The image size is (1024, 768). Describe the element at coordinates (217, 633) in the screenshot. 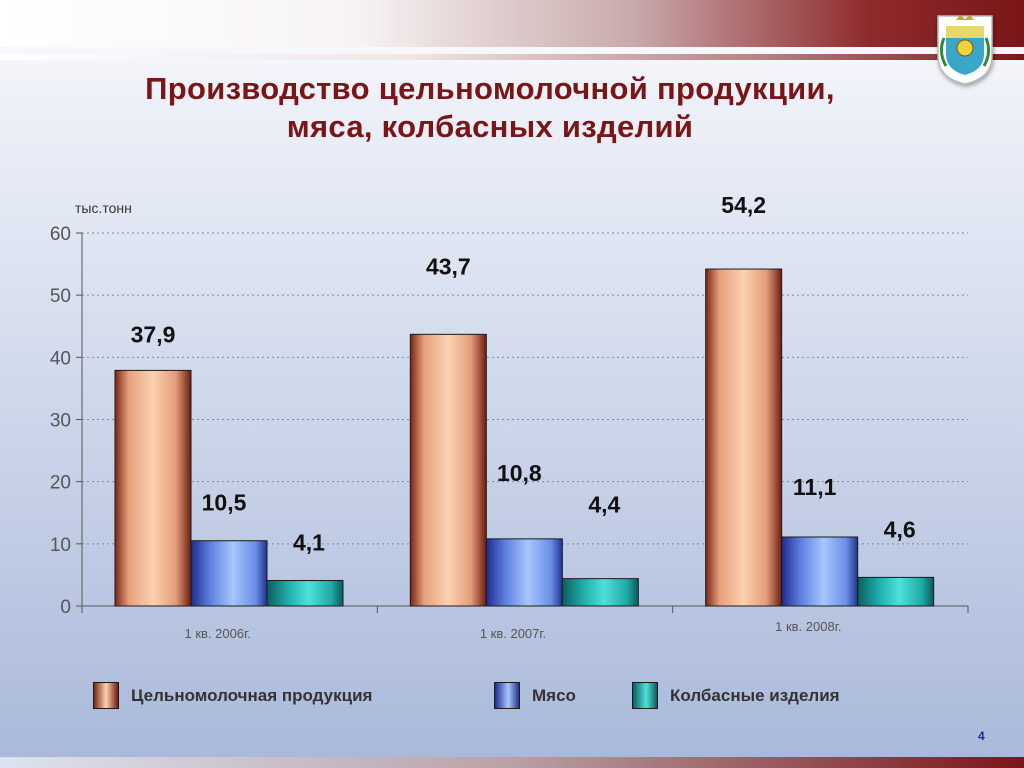

I see `x-category-label: 1 кв. 2006г.` at that location.